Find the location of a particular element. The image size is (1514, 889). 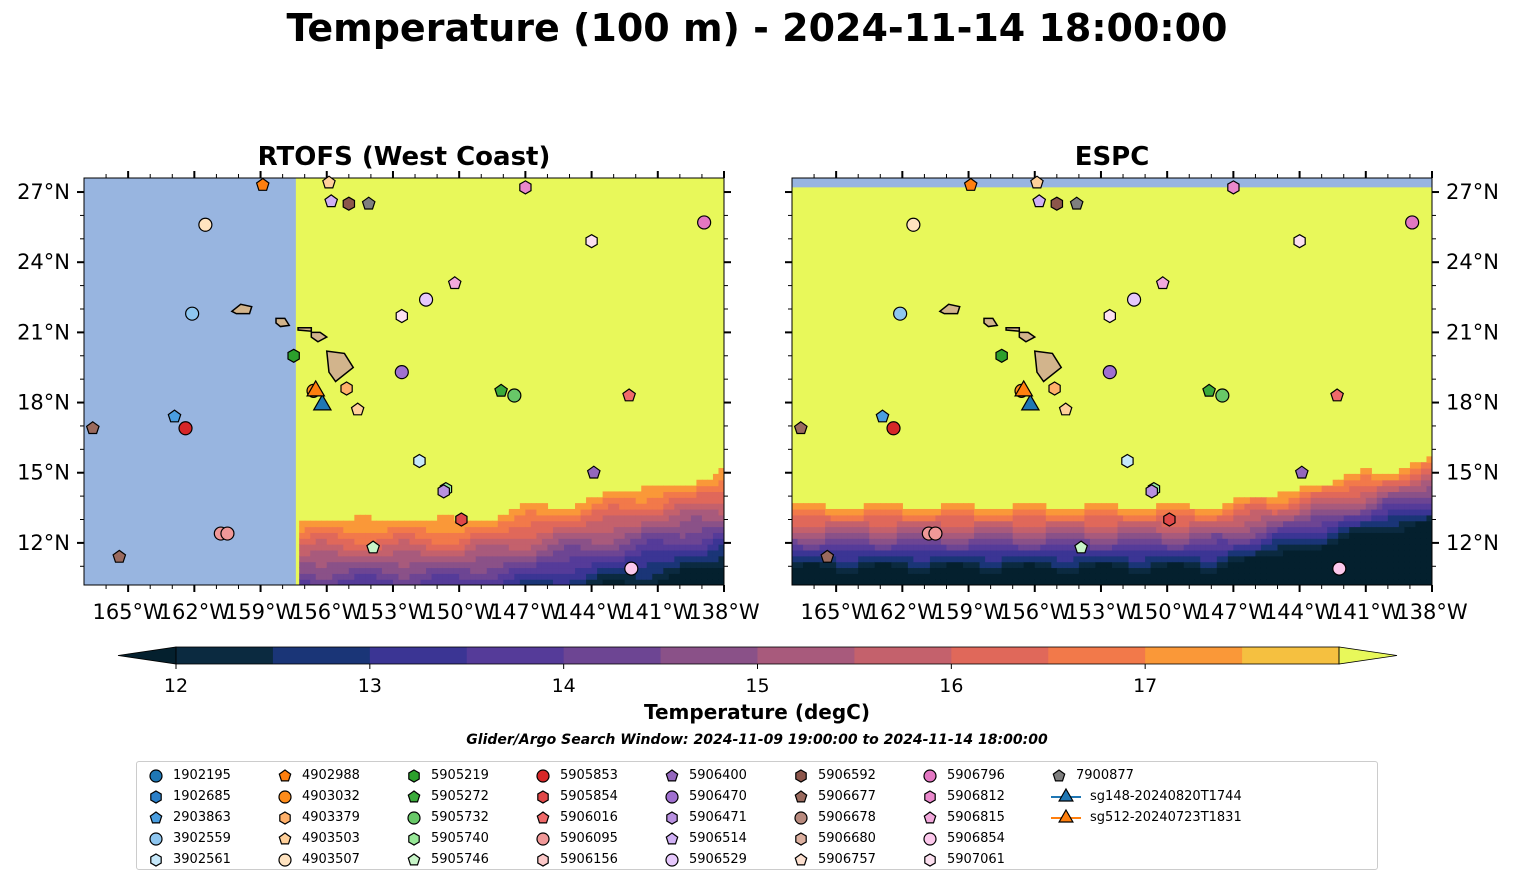

legend-label: 5906815 is located at coordinates (976, 817).